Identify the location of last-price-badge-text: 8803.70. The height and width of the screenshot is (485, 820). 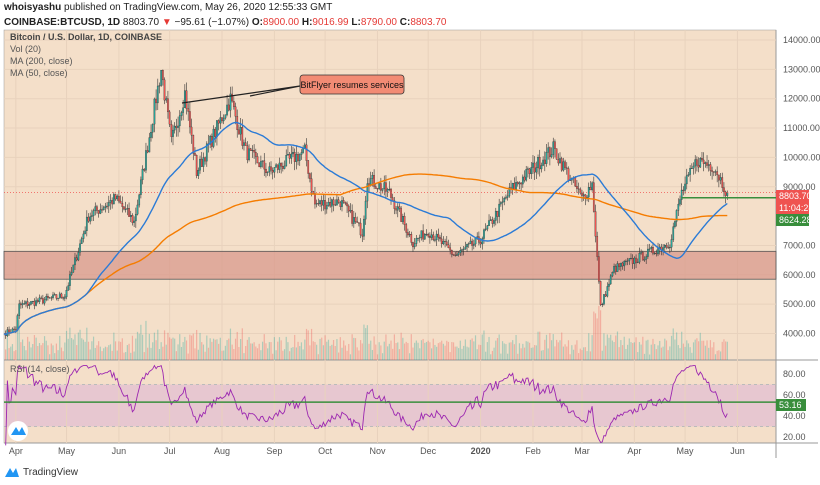
(795, 196).